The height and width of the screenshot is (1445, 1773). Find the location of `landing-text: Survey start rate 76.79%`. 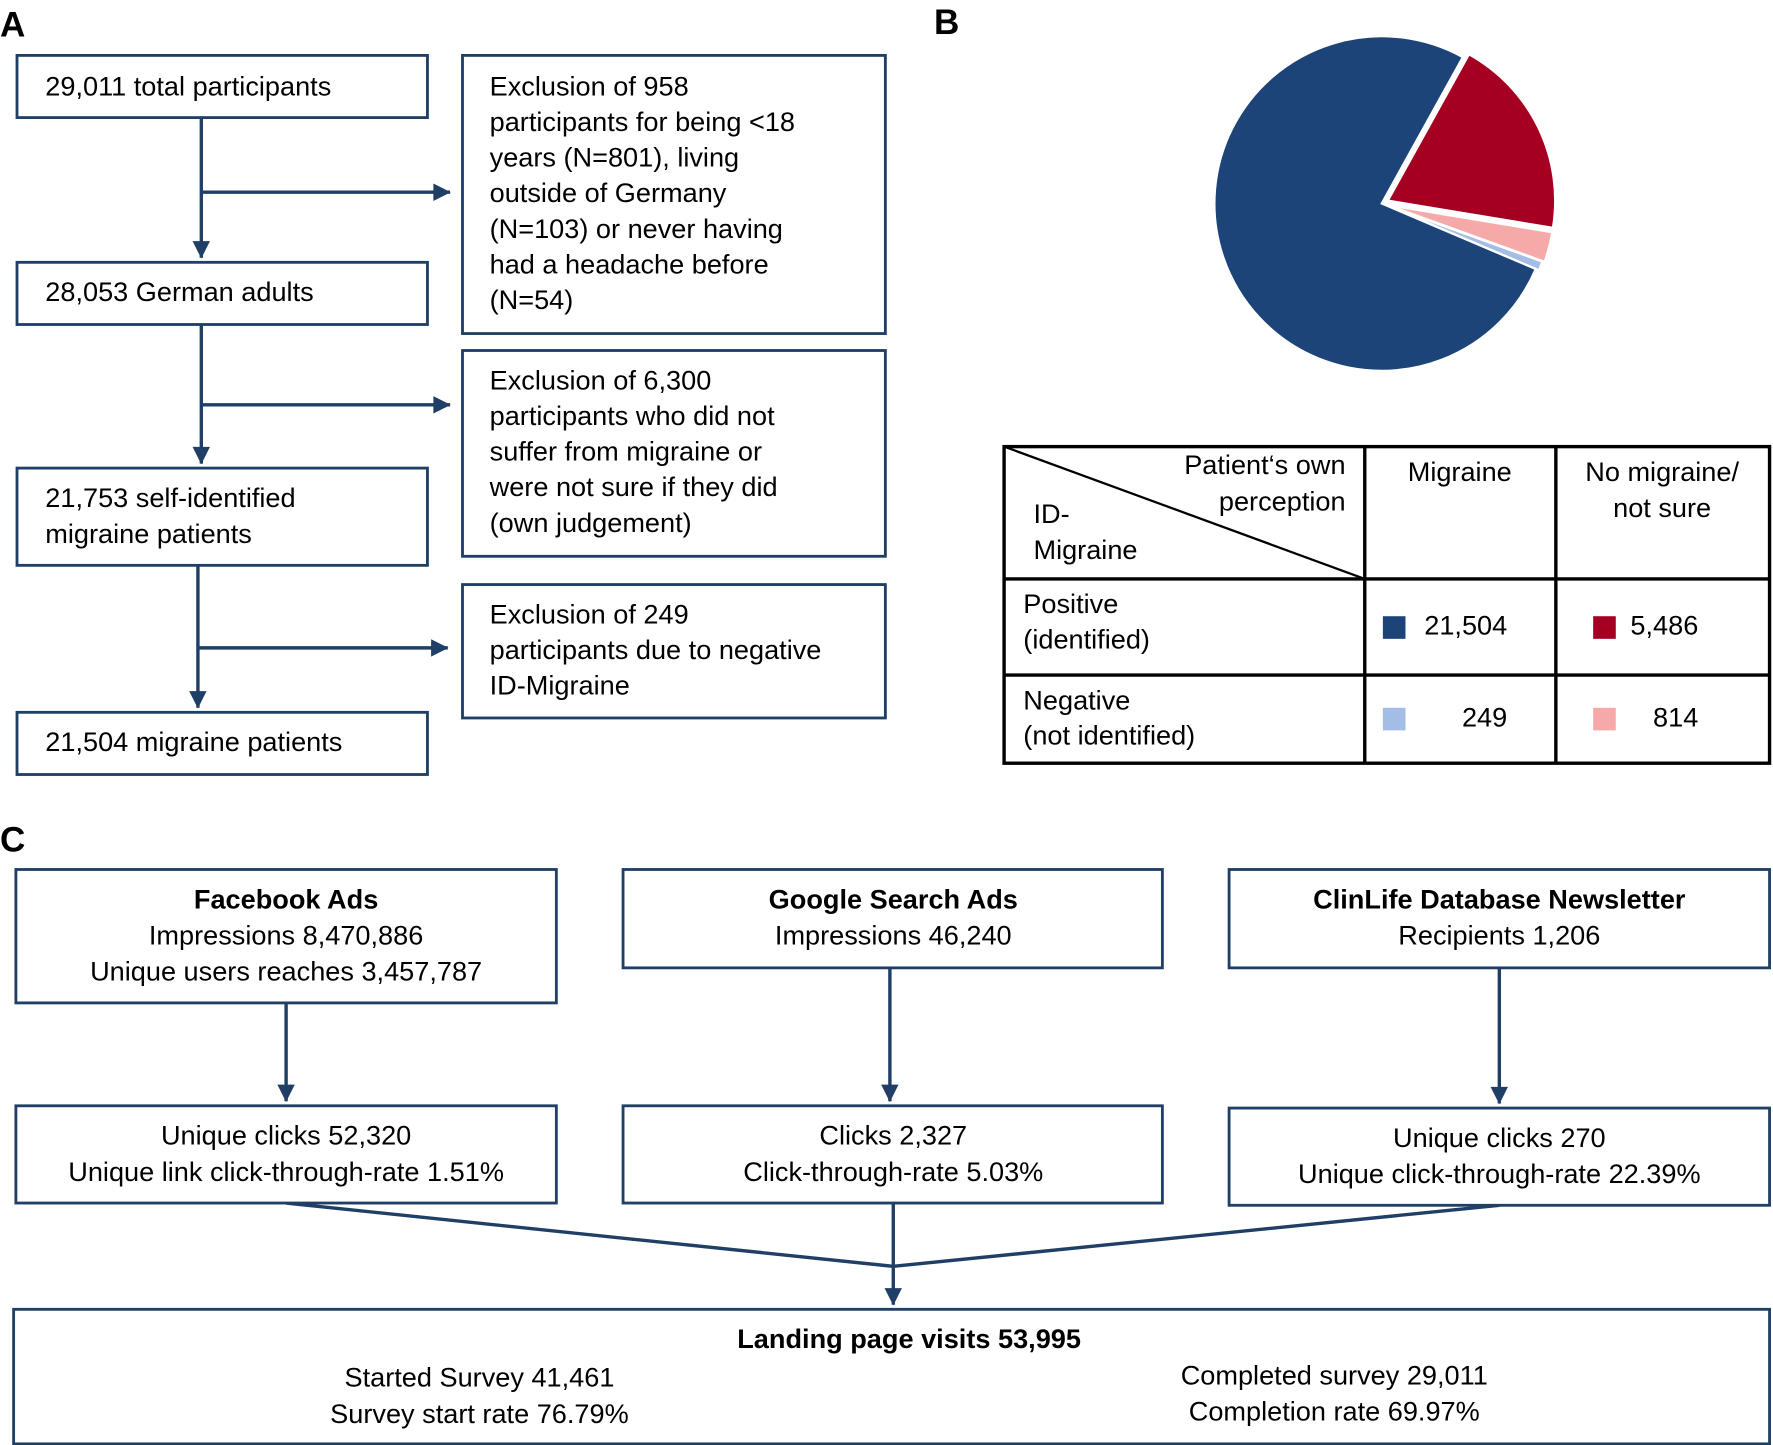

landing-text: Survey start rate 76.79% is located at coordinates (479, 1413).